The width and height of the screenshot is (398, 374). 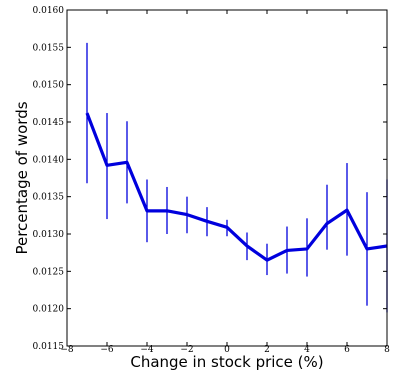 What do you see at coordinates (147, 350) in the screenshot?
I see `x-tick-label: −4` at bounding box center [147, 350].